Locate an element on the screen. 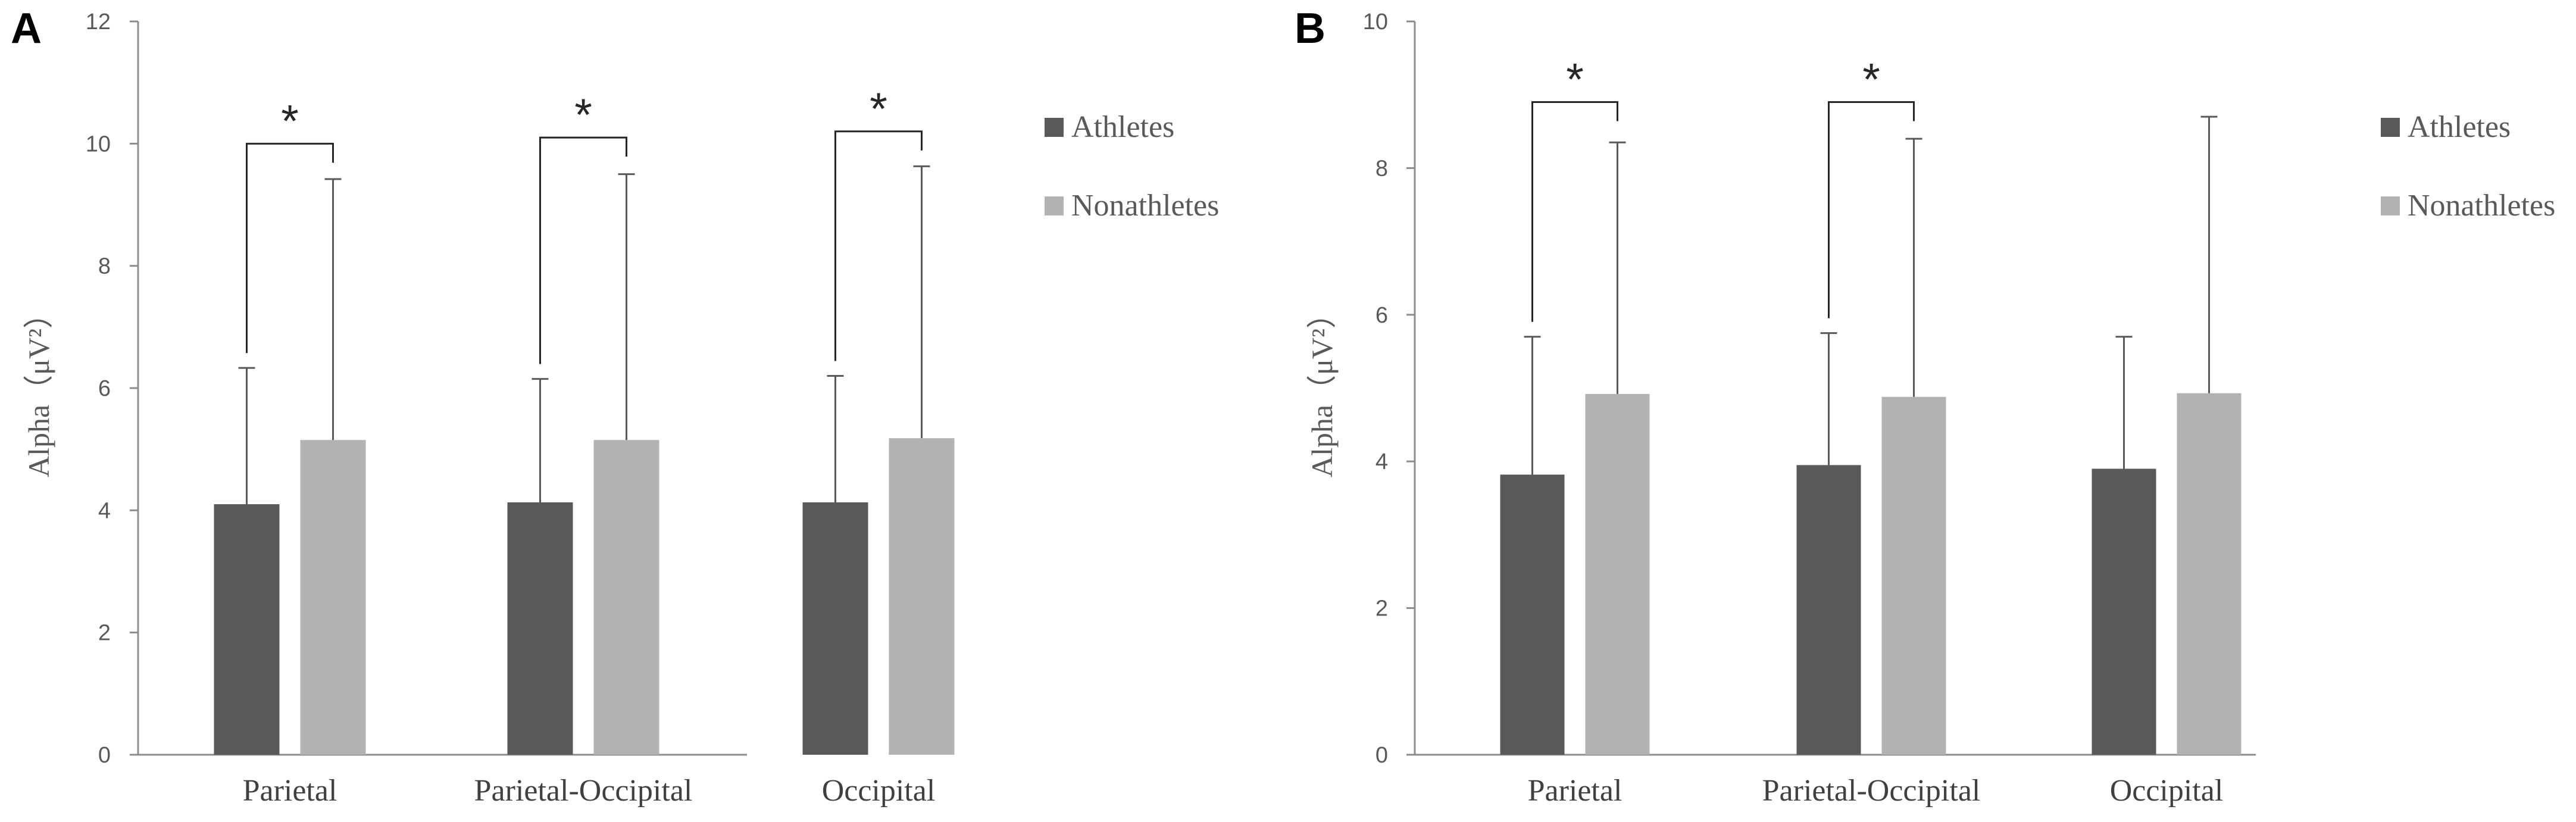  y-tick-label: 12 is located at coordinates (98, 22).